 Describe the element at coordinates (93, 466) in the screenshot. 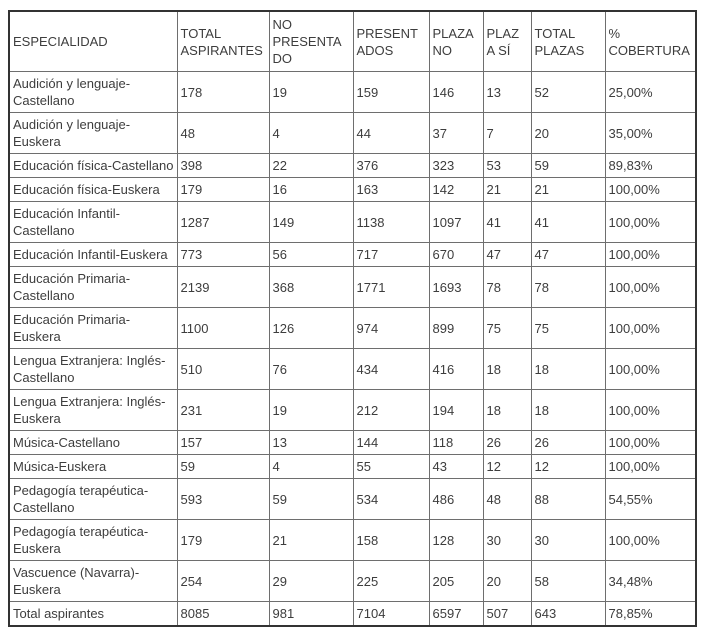

I see `especialidad-cell: Música-Euskera` at that location.